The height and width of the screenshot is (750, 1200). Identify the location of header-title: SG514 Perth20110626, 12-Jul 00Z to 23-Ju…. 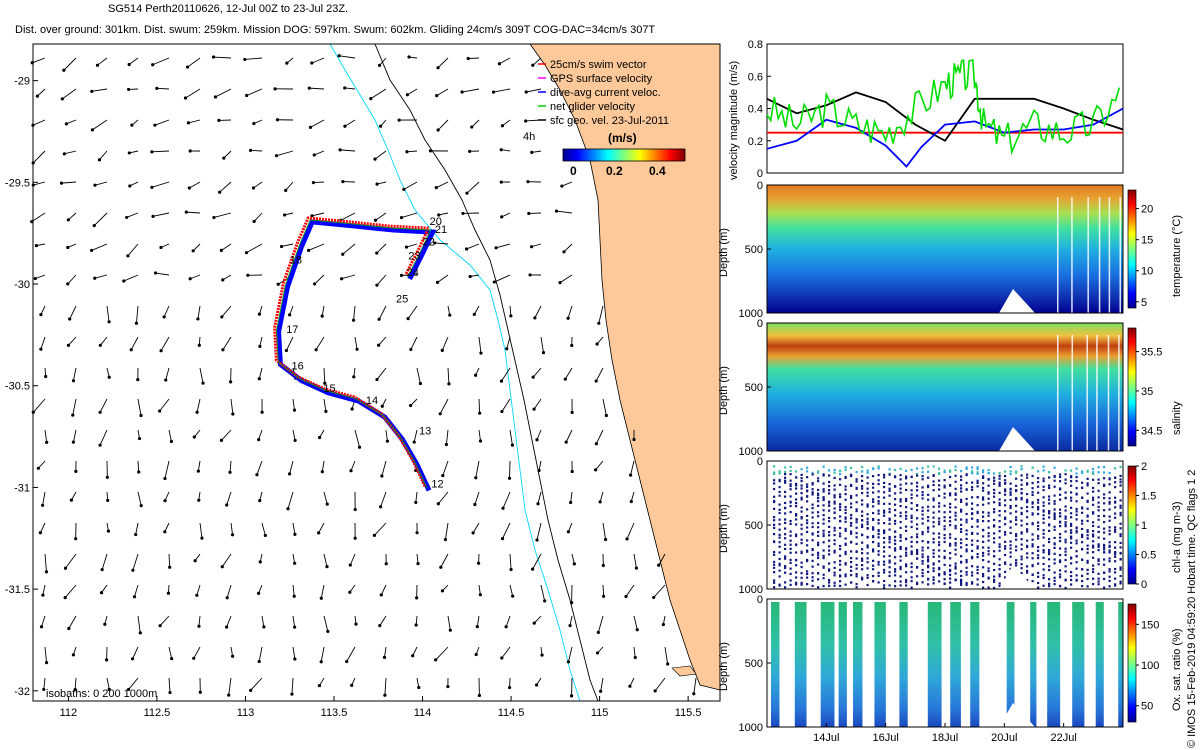
(228, 9).